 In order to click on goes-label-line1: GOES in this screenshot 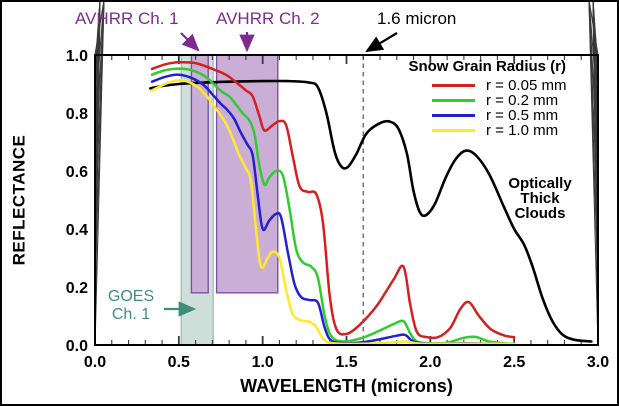, I will do `click(131, 296)`.